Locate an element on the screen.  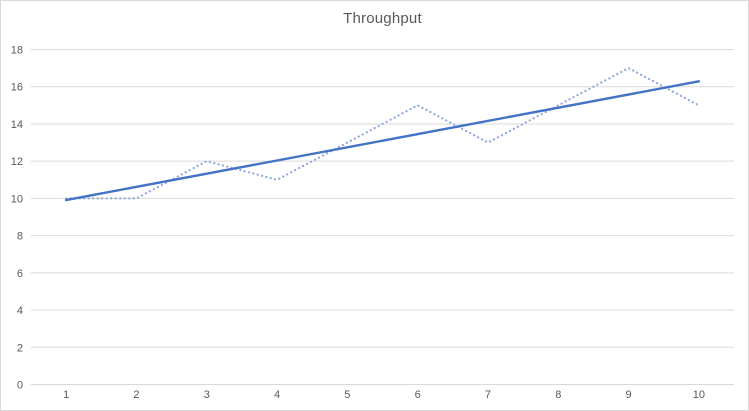
x-tick-label: 3 is located at coordinates (207, 395).